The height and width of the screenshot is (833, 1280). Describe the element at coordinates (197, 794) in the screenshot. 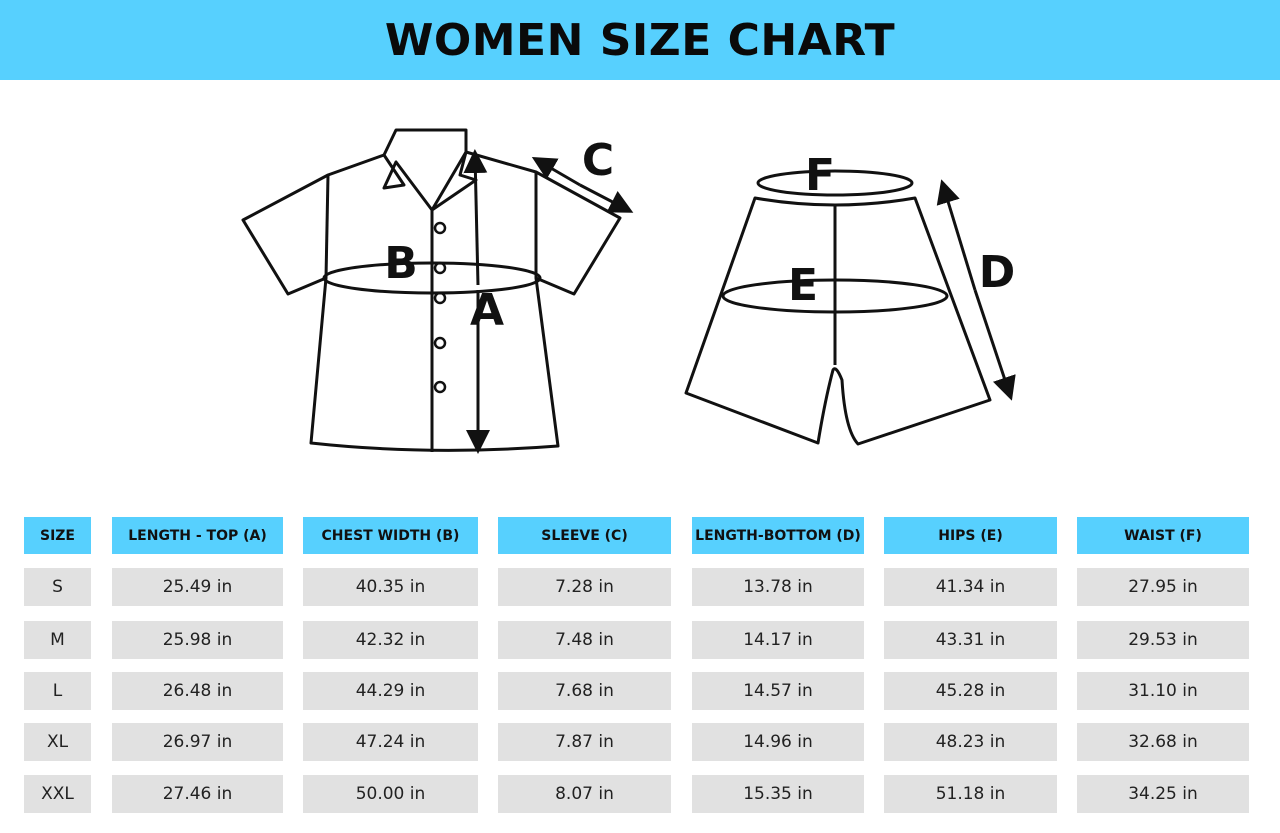

I see `cell-length-top: 27.46 in` at that location.